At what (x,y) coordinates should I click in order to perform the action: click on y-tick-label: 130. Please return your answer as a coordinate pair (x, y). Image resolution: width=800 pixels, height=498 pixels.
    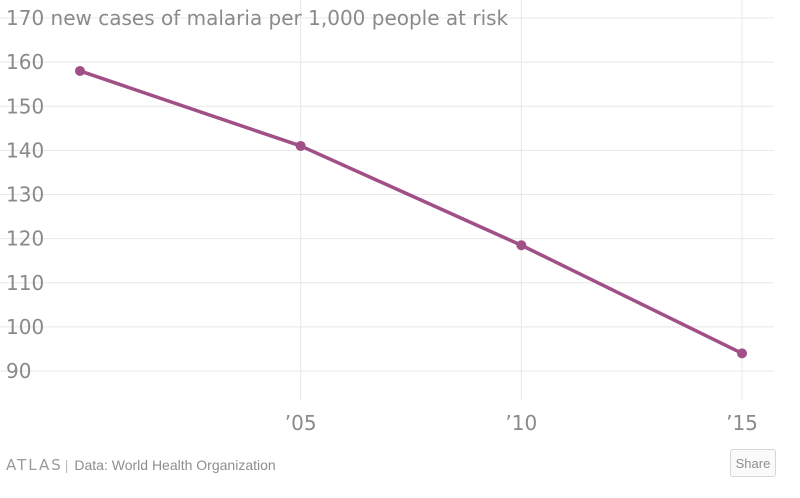
    Looking at the image, I should click on (25, 195).